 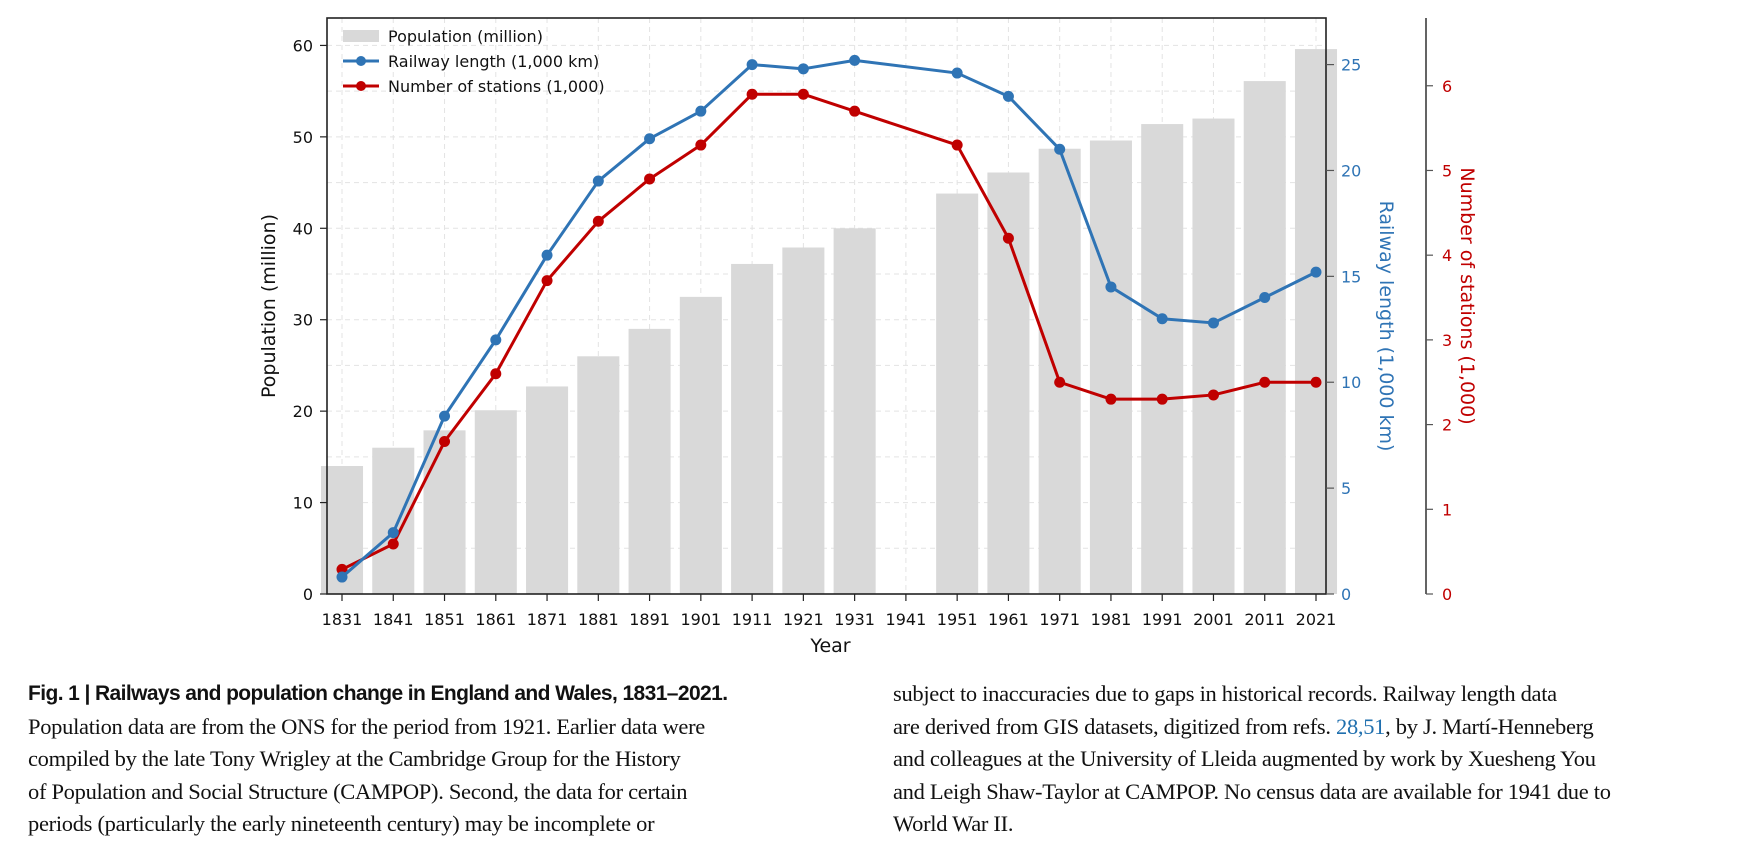 I want to click on population-bar-1921, so click(x=803, y=420).